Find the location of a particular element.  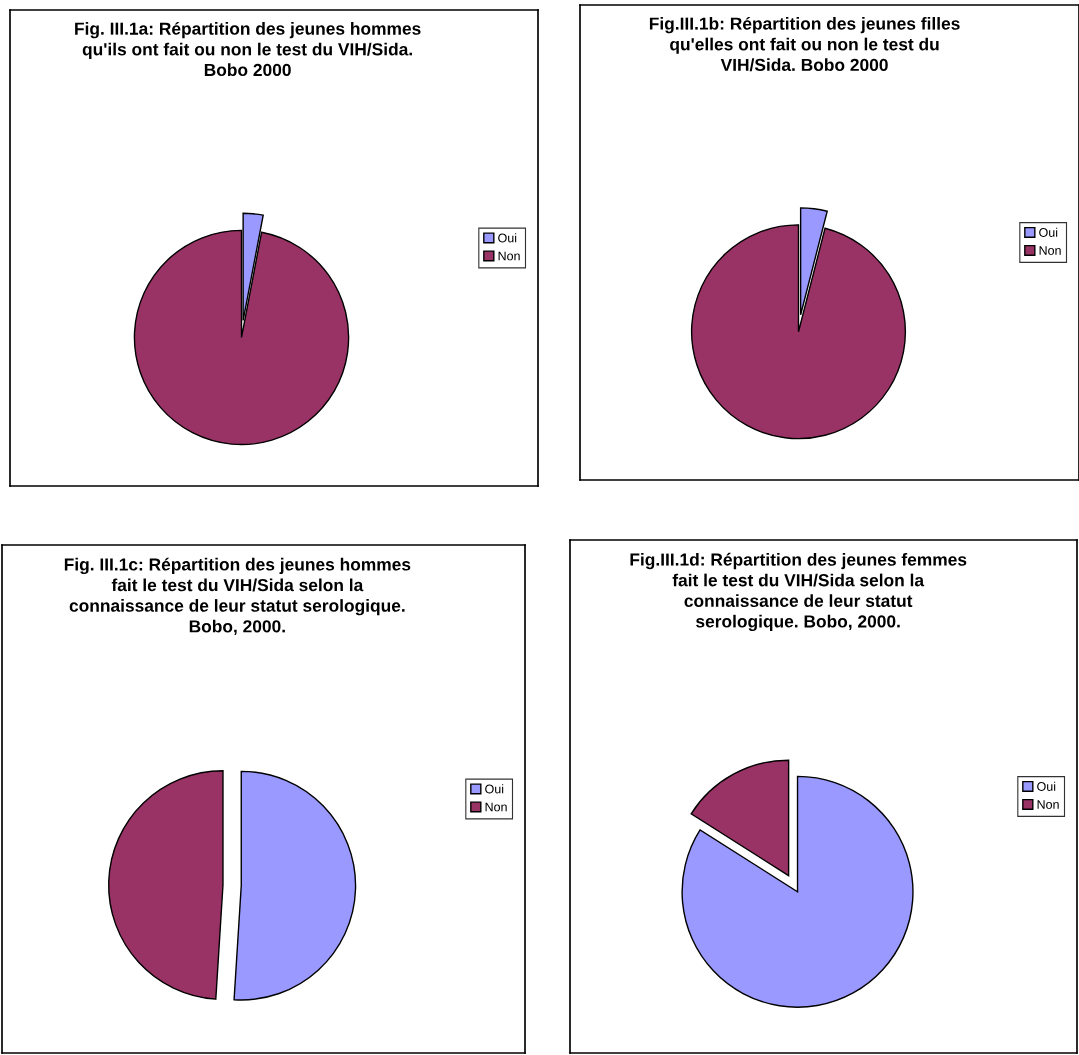

chart-title: Fig. III.1c: Répartition des jeunes hommes fait le test du VIH/Sida selon la connaissance de leur statut serologique. Bobo, 2000. is located at coordinates (237, 596).